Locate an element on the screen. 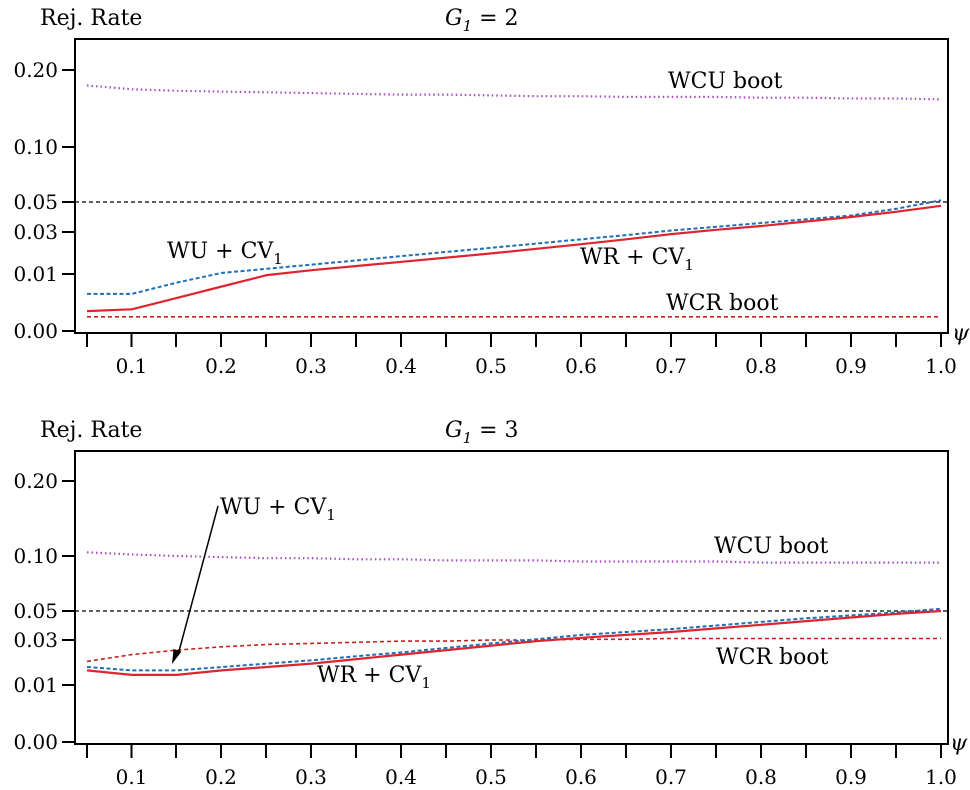 The height and width of the screenshot is (790, 970). series-line-wcr-boot is located at coordinates (513, 650).